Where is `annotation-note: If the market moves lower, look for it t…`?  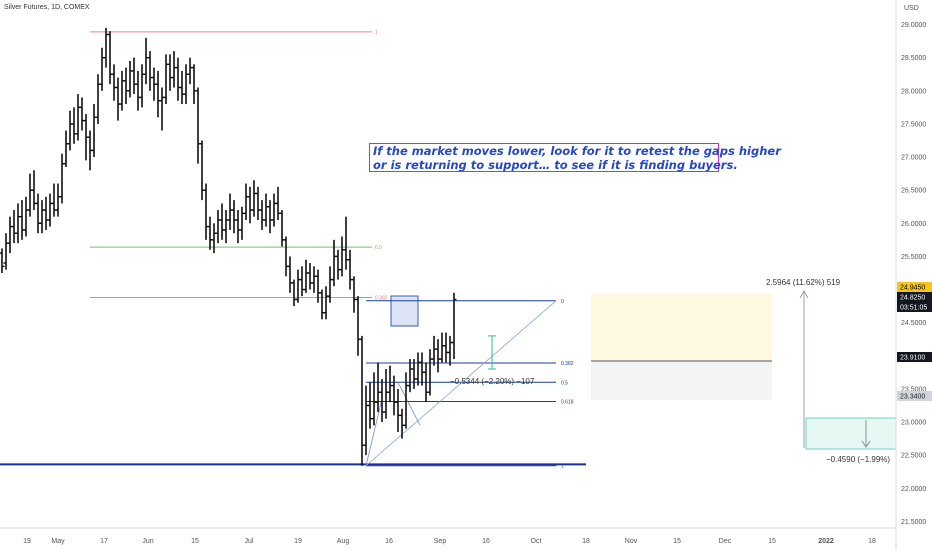 annotation-note: If the market moves lower, look for it t… is located at coordinates (575, 157).